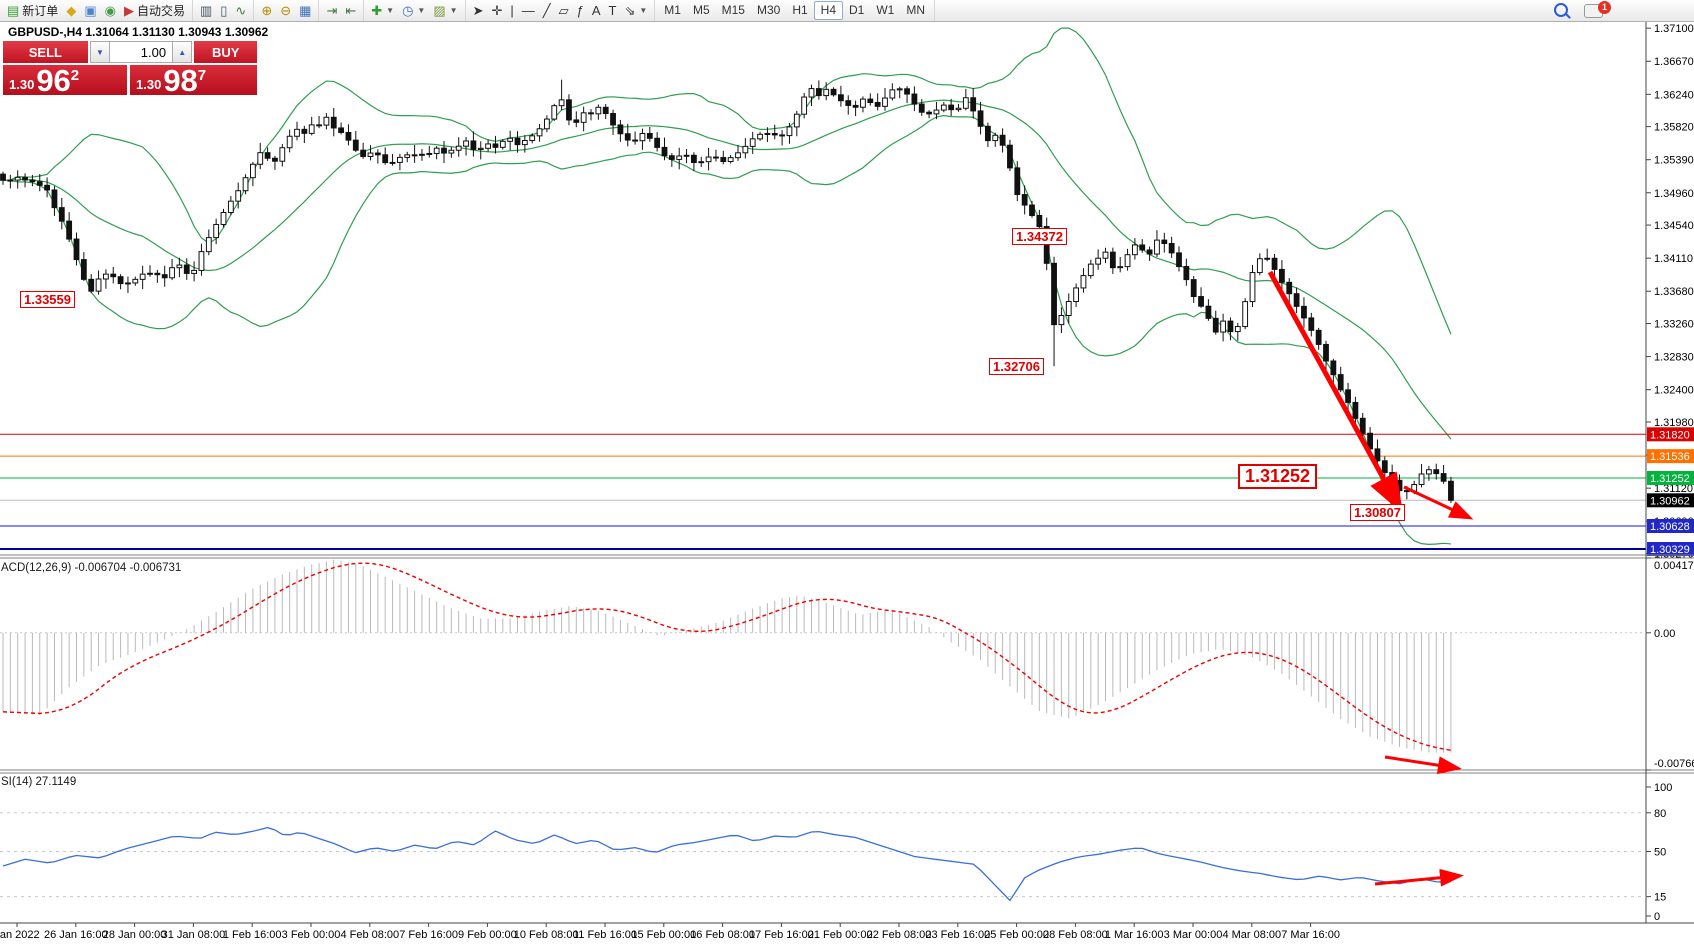  I want to click on timeframe-button-m30: M30, so click(768, 10).